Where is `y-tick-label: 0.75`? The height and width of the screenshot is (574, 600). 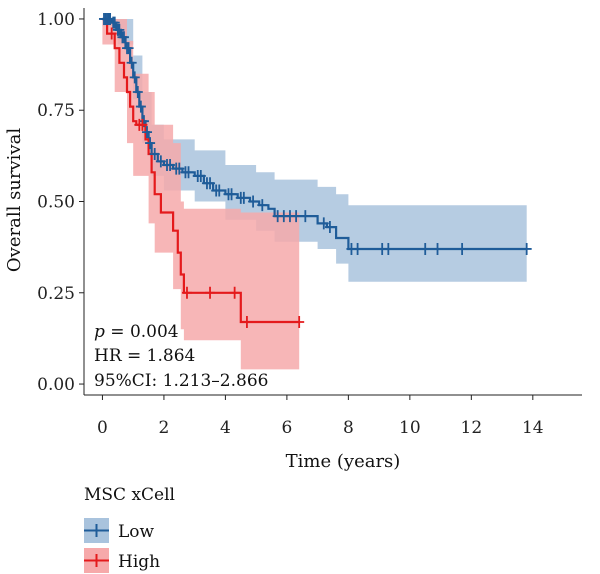
y-tick-label: 0.75 is located at coordinates (56, 111).